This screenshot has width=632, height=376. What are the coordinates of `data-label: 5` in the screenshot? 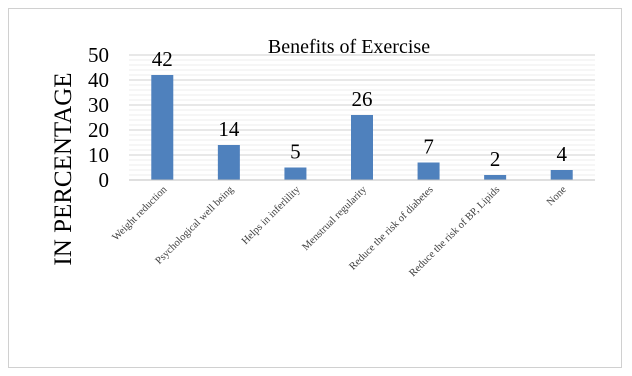 It's located at (295, 152).